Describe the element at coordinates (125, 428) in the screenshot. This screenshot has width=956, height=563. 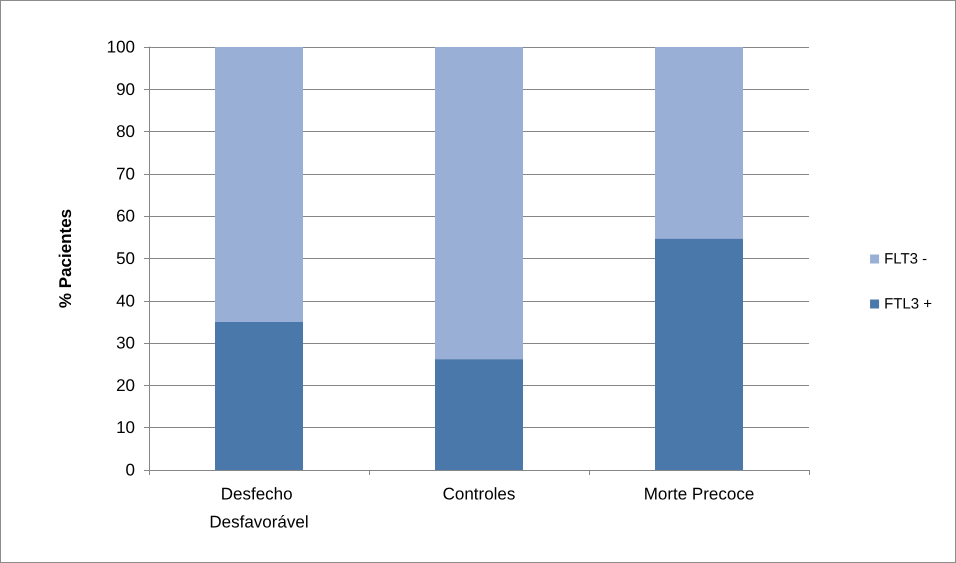
I see `y-tick-label: 10` at that location.